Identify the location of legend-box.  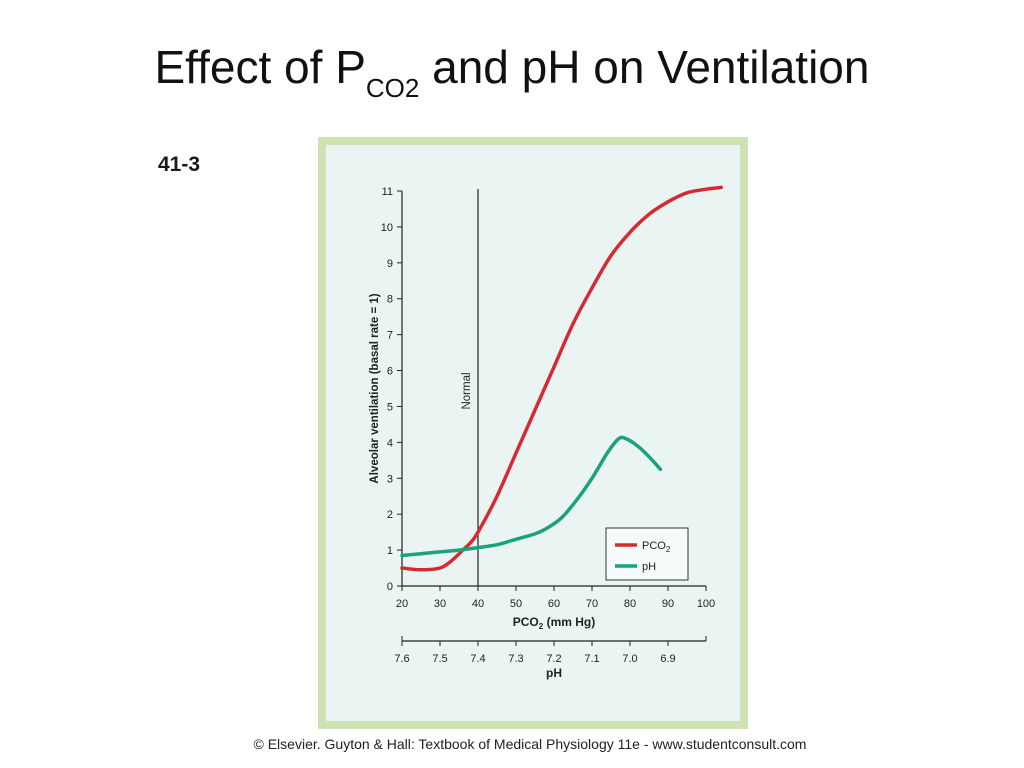
(647, 554).